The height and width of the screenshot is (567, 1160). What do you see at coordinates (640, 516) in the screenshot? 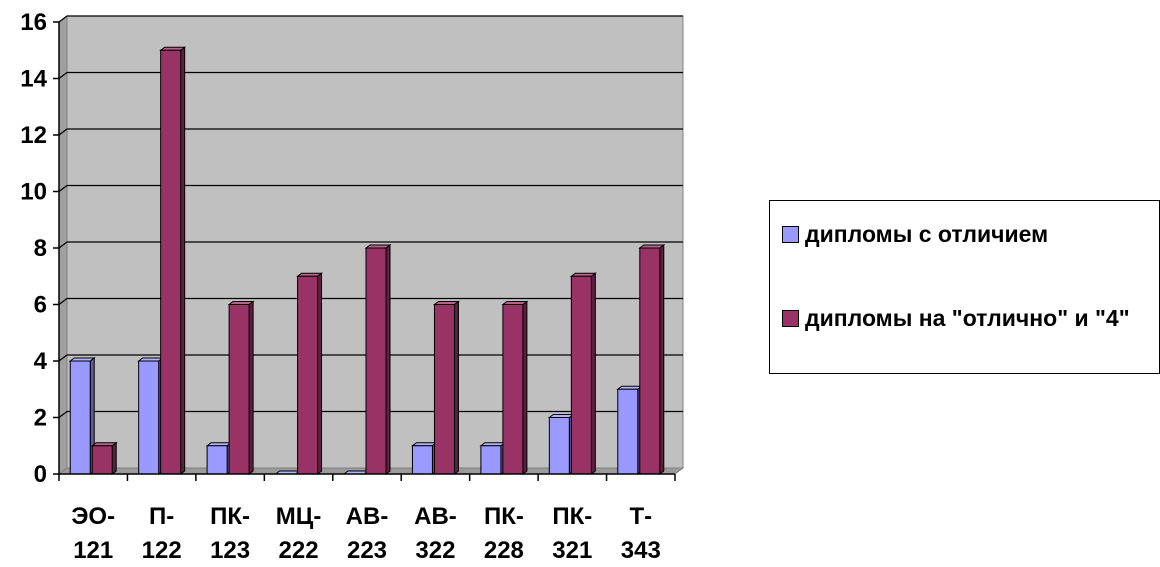
I see `x-tick-label-line1: Т-` at bounding box center [640, 516].